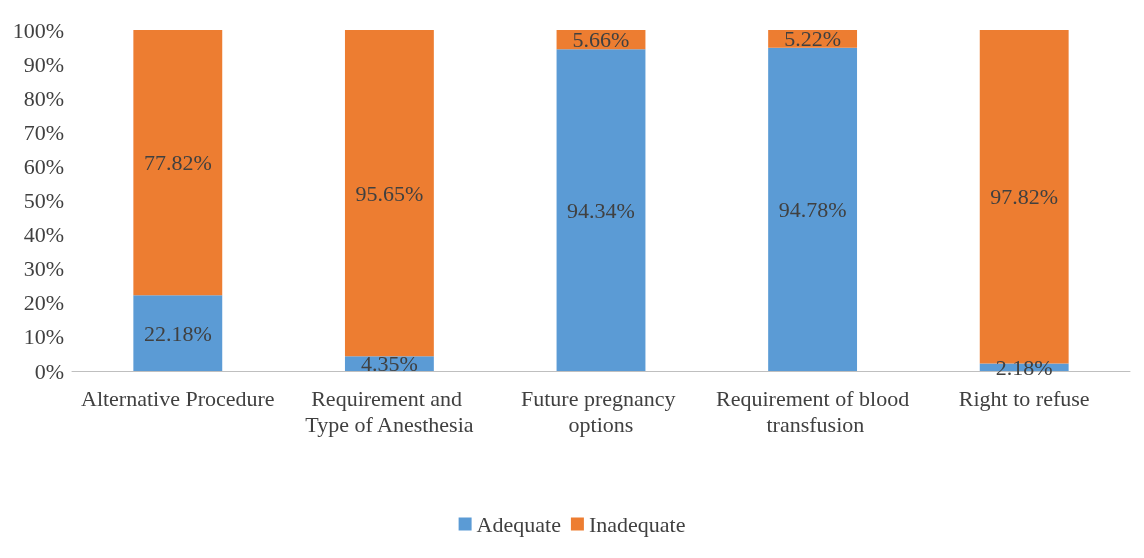 This screenshot has height=558, width=1144. What do you see at coordinates (389, 411) in the screenshot?
I see `x-tick-label: Requirement and Type of Anesthesia` at bounding box center [389, 411].